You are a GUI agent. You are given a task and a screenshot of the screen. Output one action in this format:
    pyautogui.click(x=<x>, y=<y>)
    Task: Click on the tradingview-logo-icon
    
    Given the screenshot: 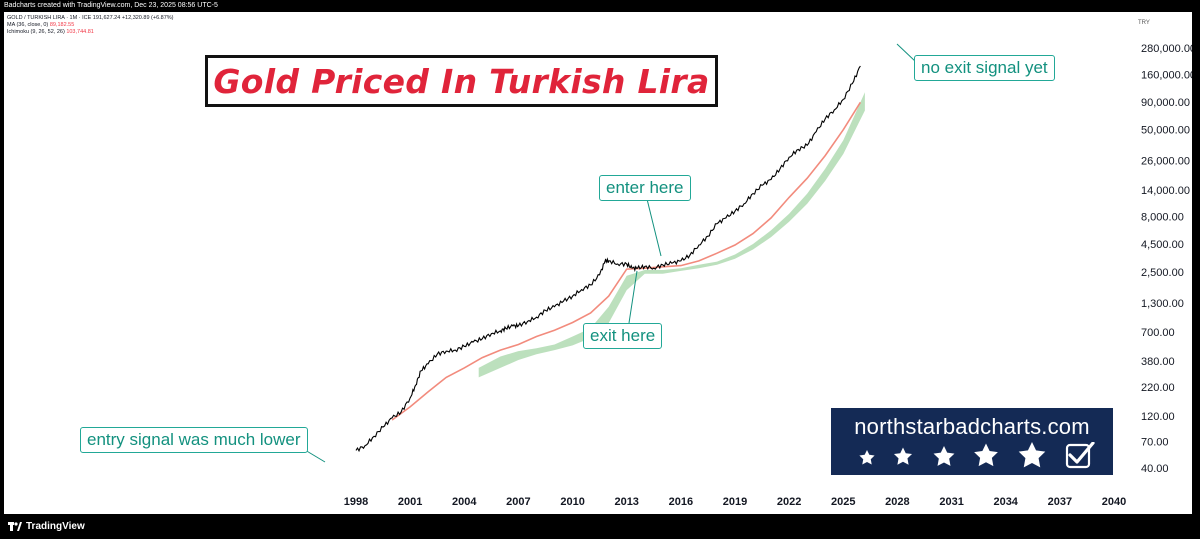 What is the action you would take?
    pyautogui.click(x=15, y=526)
    